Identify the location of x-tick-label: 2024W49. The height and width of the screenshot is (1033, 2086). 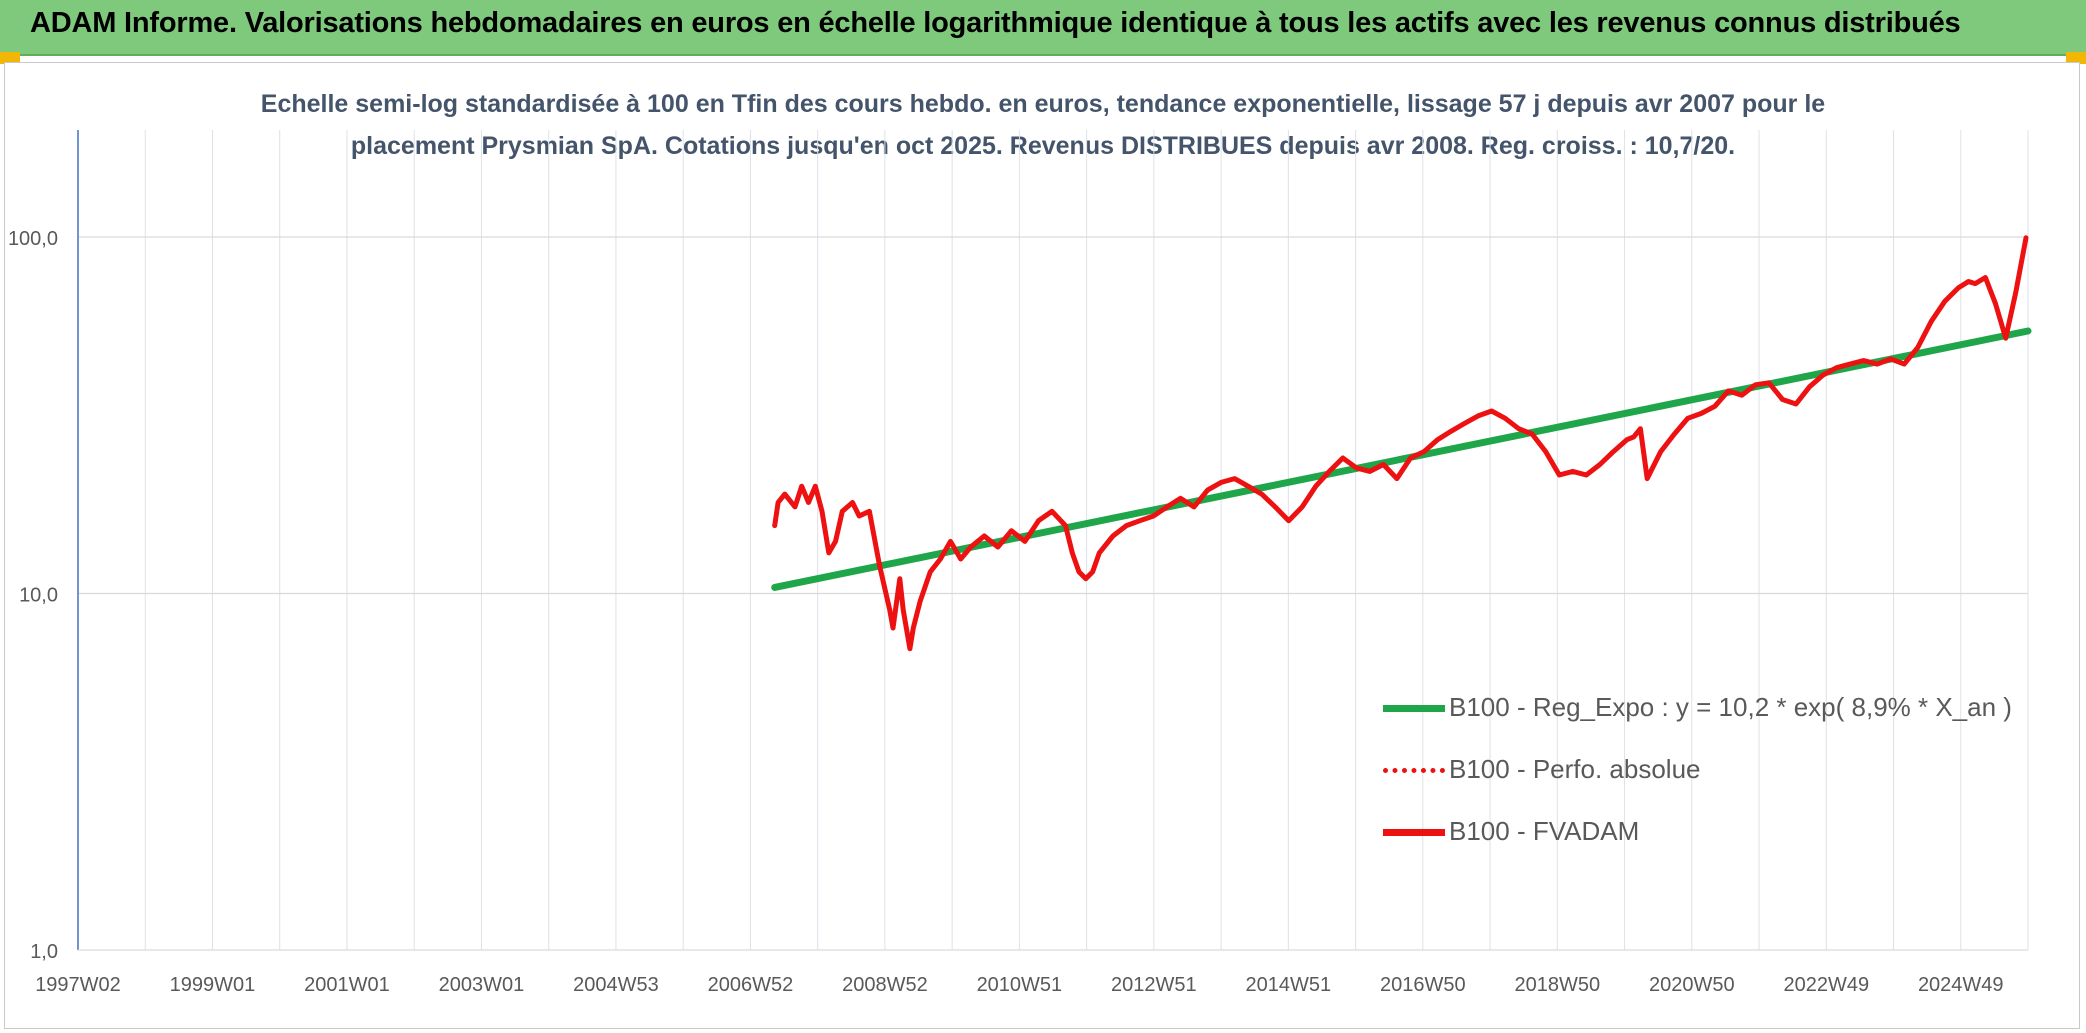
(1961, 985).